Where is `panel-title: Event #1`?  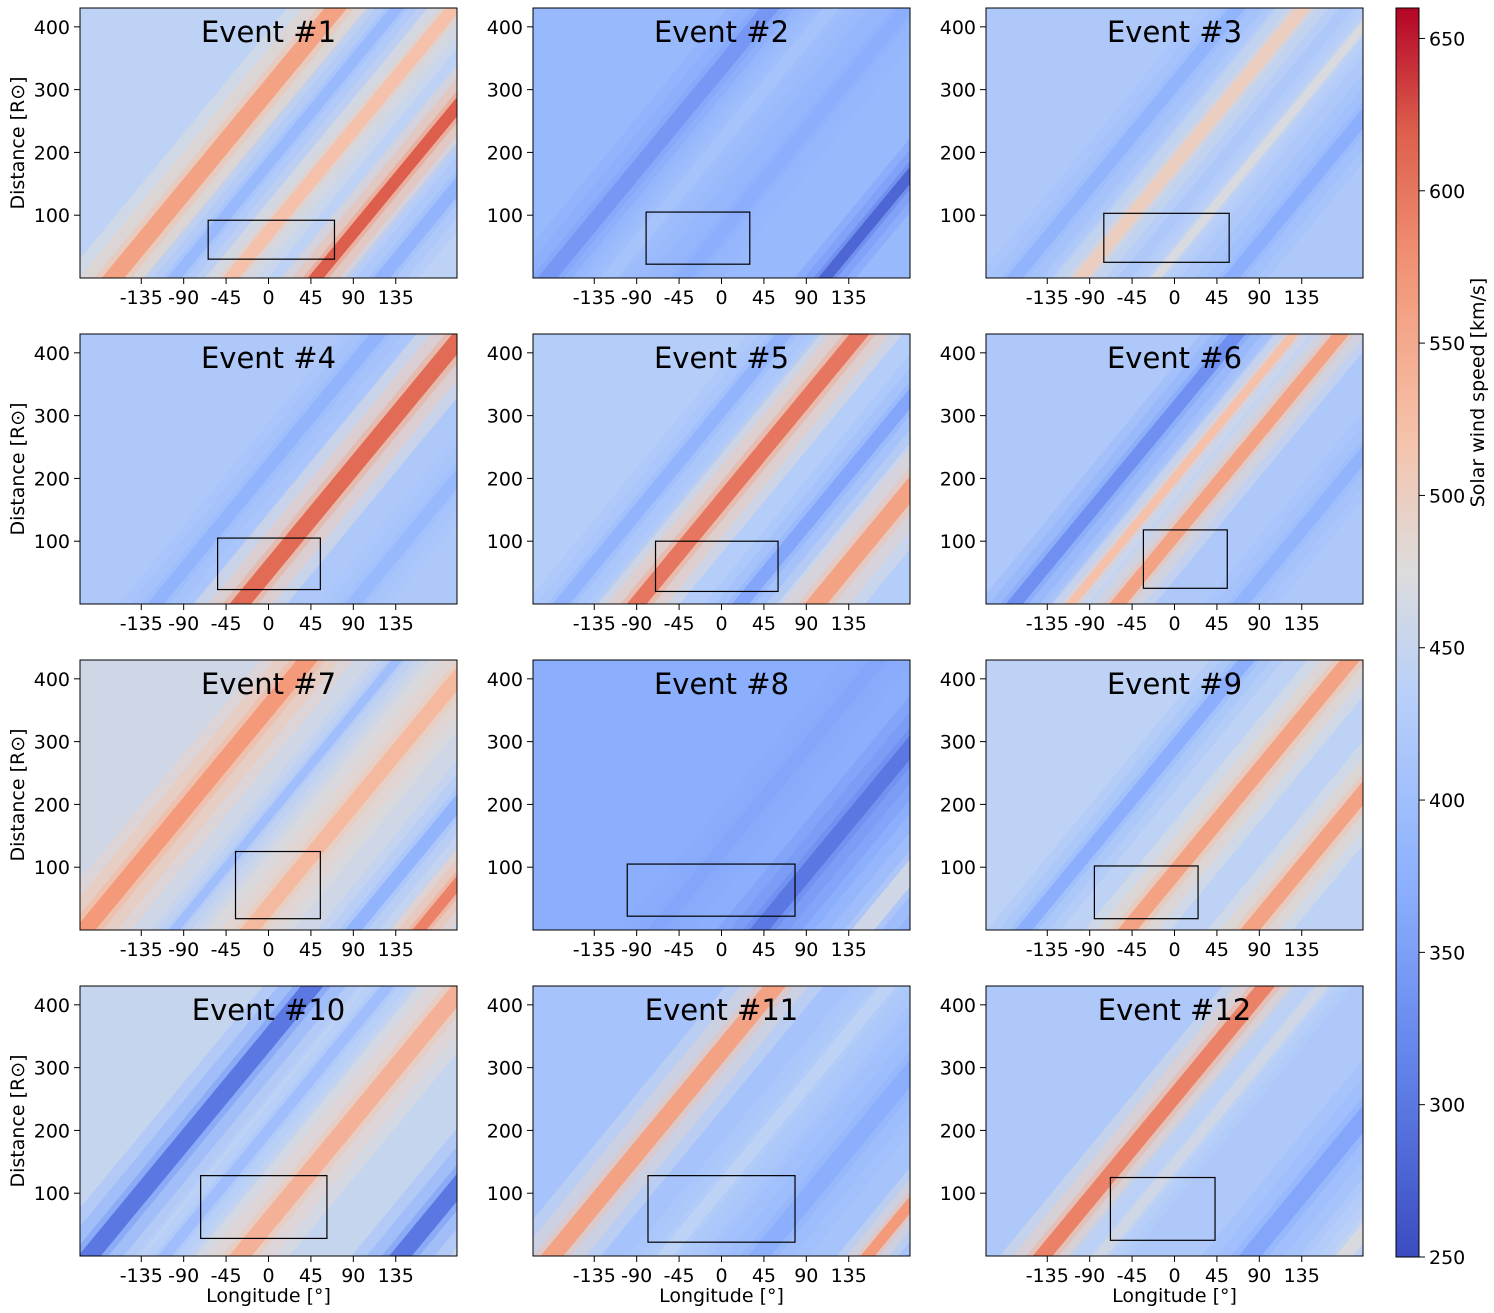
panel-title: Event #1 is located at coordinates (268, 32).